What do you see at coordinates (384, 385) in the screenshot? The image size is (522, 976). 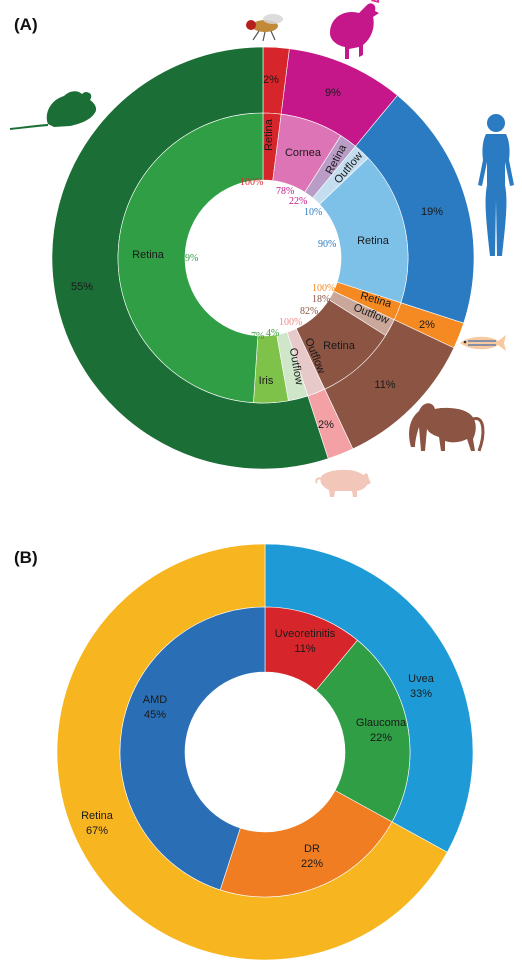 I see `outer-label-monkey: 11%` at bounding box center [384, 385].